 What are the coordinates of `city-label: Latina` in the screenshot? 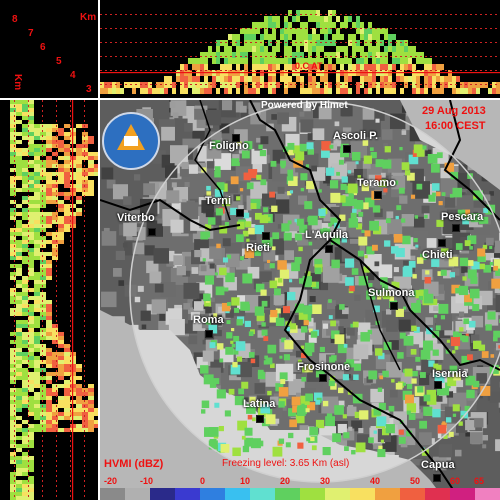 It's located at (259, 404).